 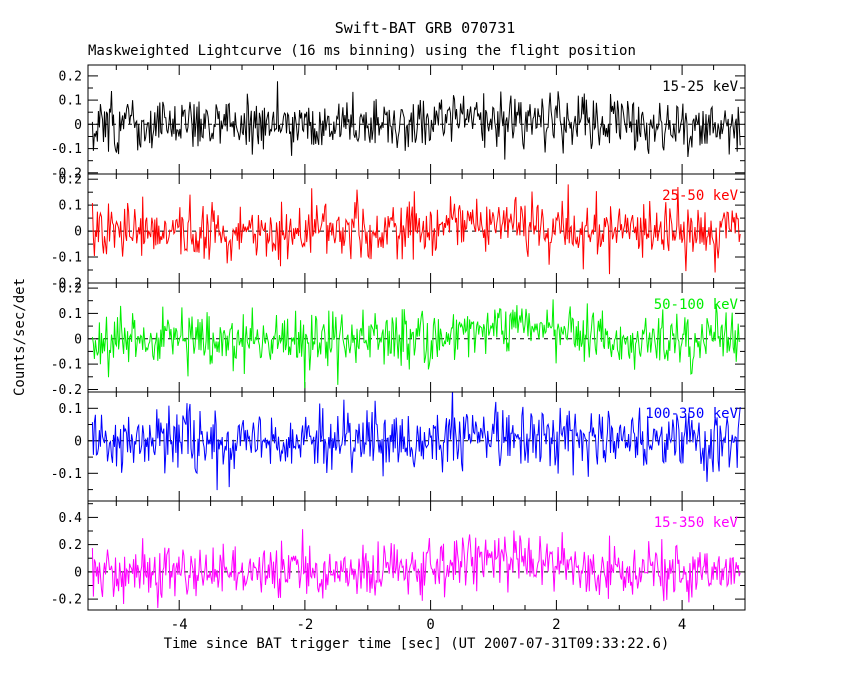 What do you see at coordinates (20, 337) in the screenshot?
I see `y-axis-label: Counts/sec/det` at bounding box center [20, 337].